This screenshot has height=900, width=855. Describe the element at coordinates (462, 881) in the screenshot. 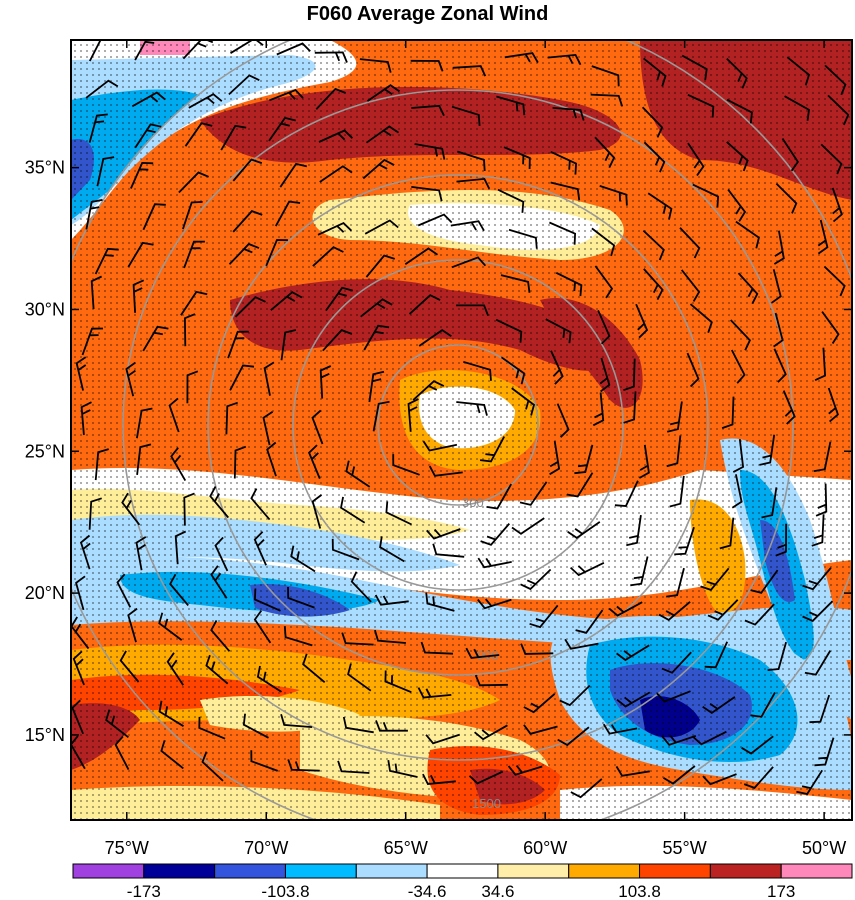

I see `colorbar: -173 -103.8 -34.6 34.6 103.8 173` at that location.